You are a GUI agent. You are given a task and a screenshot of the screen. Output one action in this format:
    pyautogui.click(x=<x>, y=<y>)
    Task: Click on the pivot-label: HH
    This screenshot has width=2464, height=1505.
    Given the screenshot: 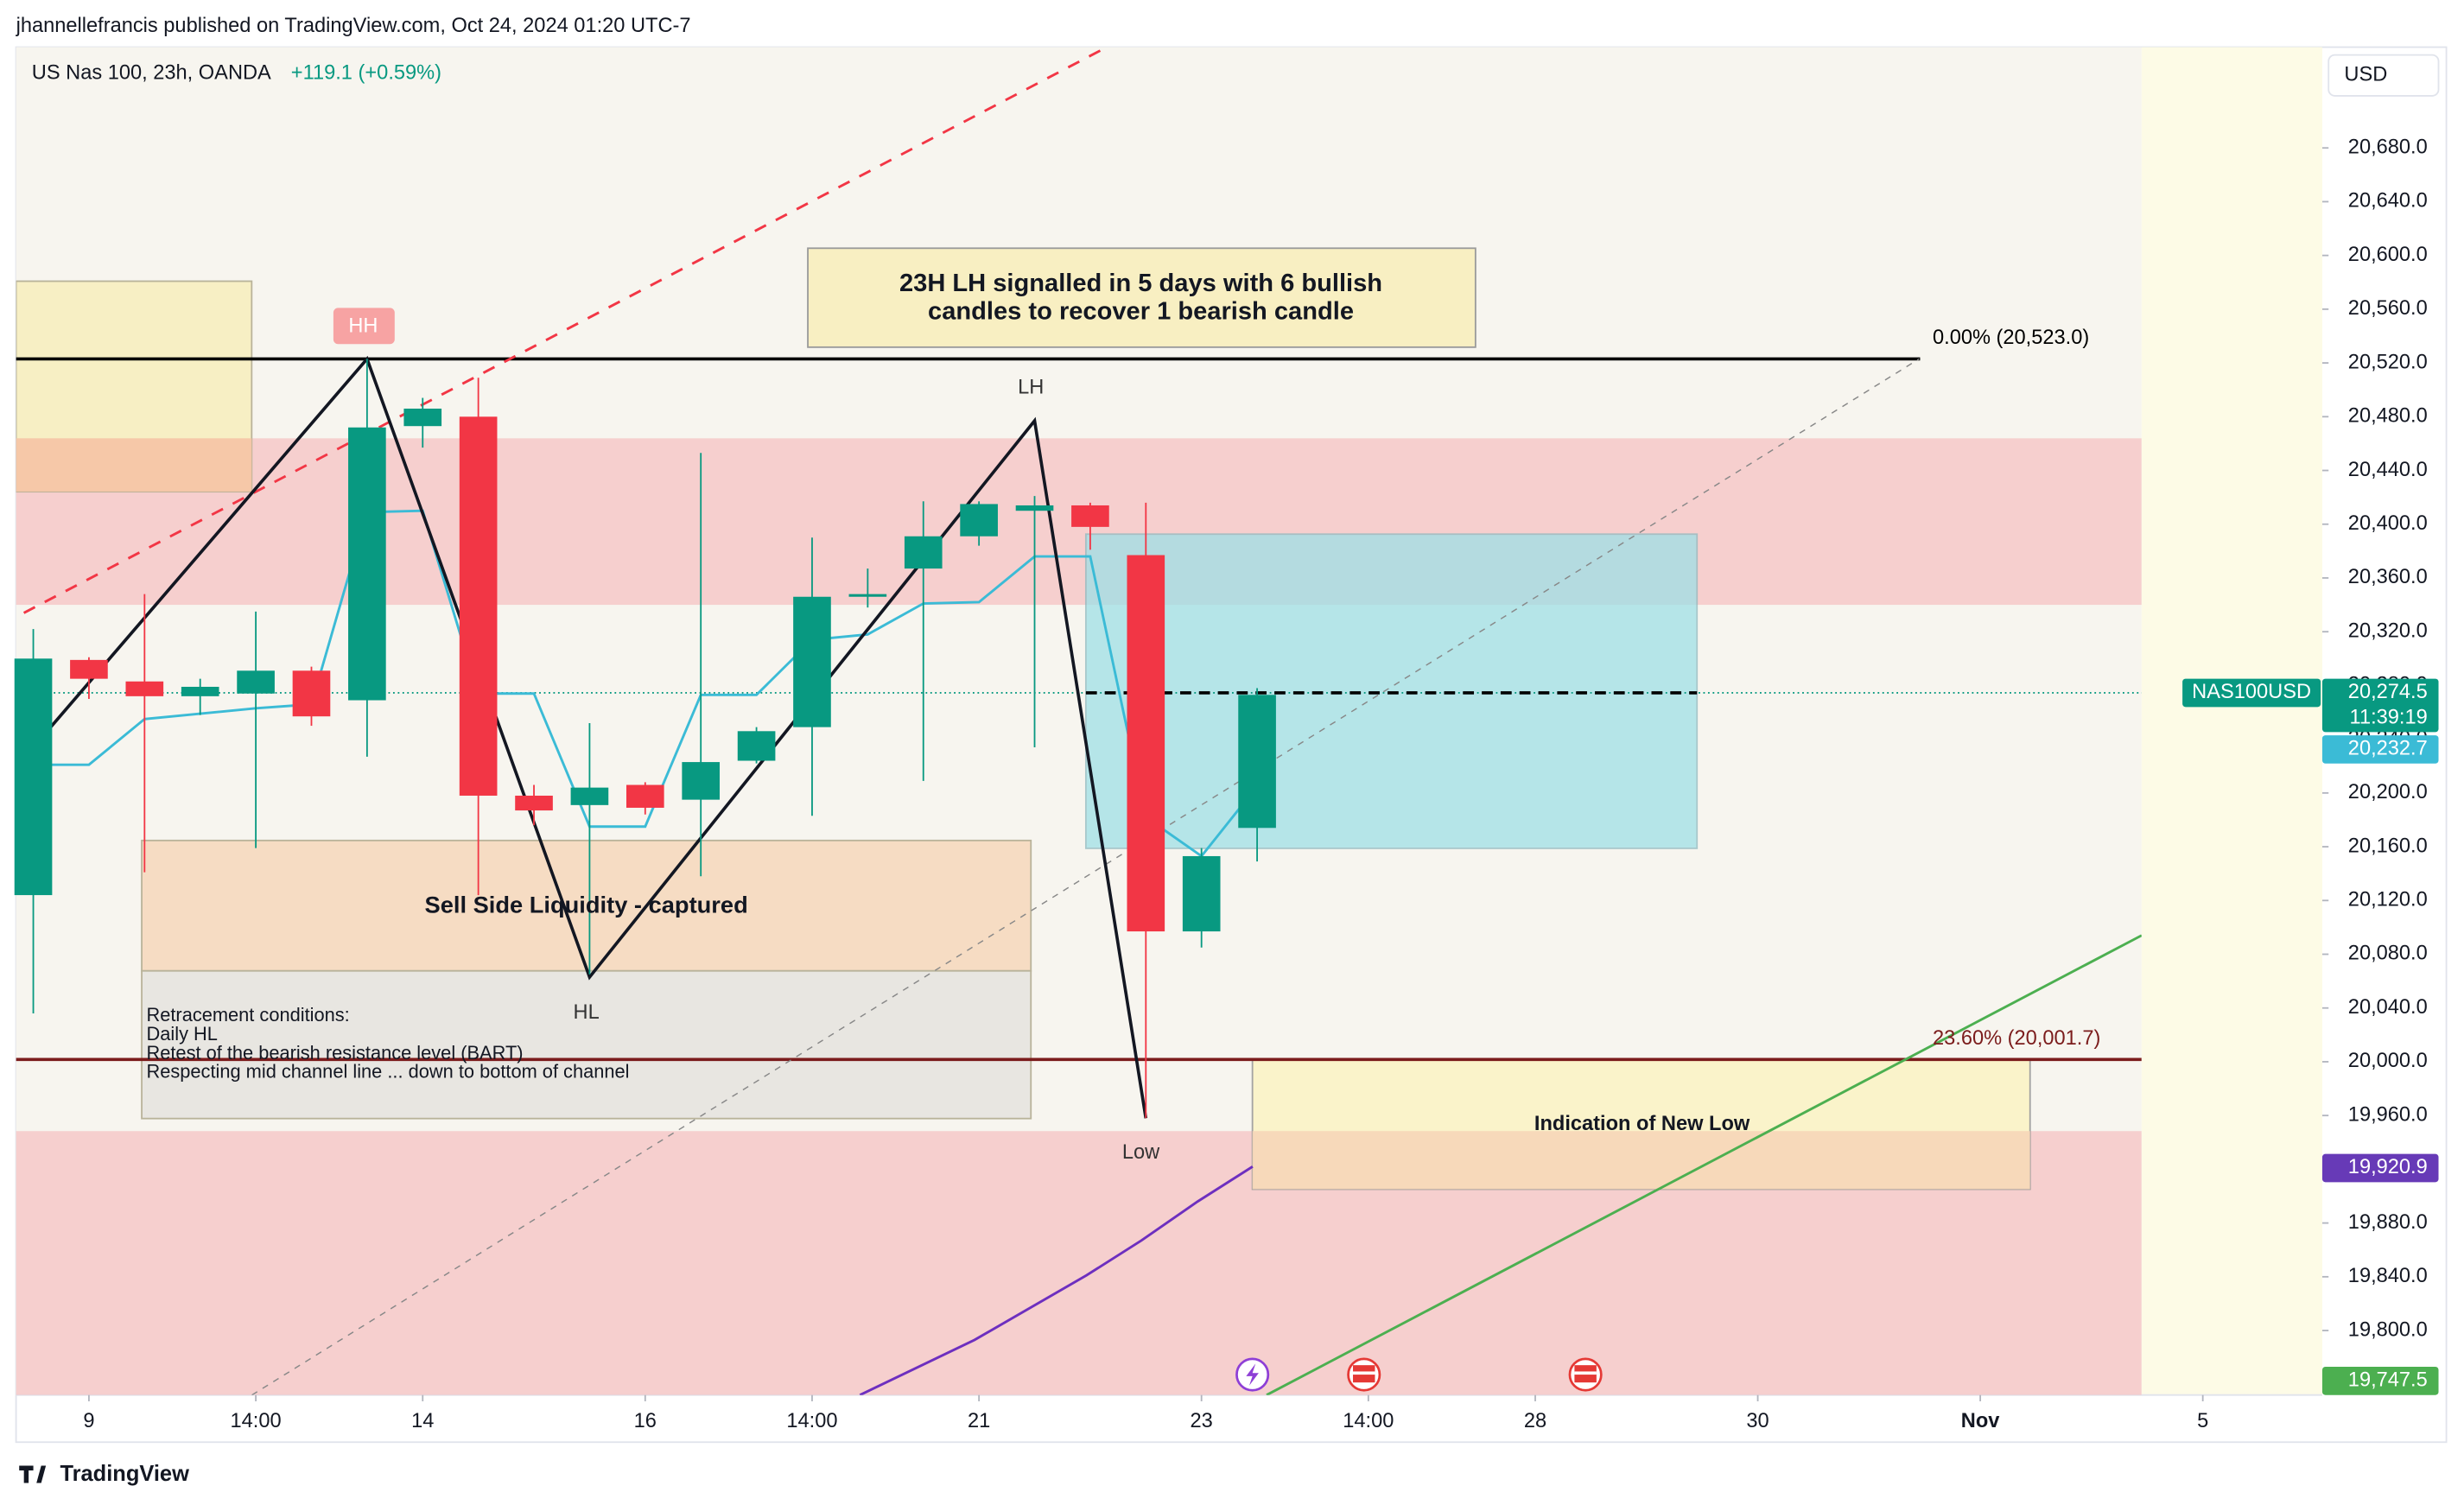 What is the action you would take?
    pyautogui.click(x=363, y=325)
    